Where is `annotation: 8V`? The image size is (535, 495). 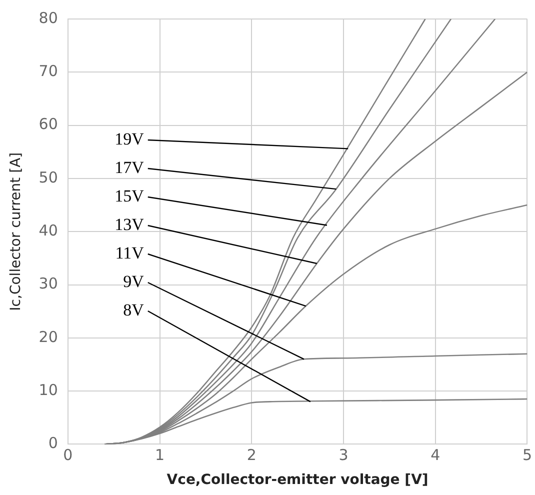
annotation: 8V is located at coordinates (134, 310).